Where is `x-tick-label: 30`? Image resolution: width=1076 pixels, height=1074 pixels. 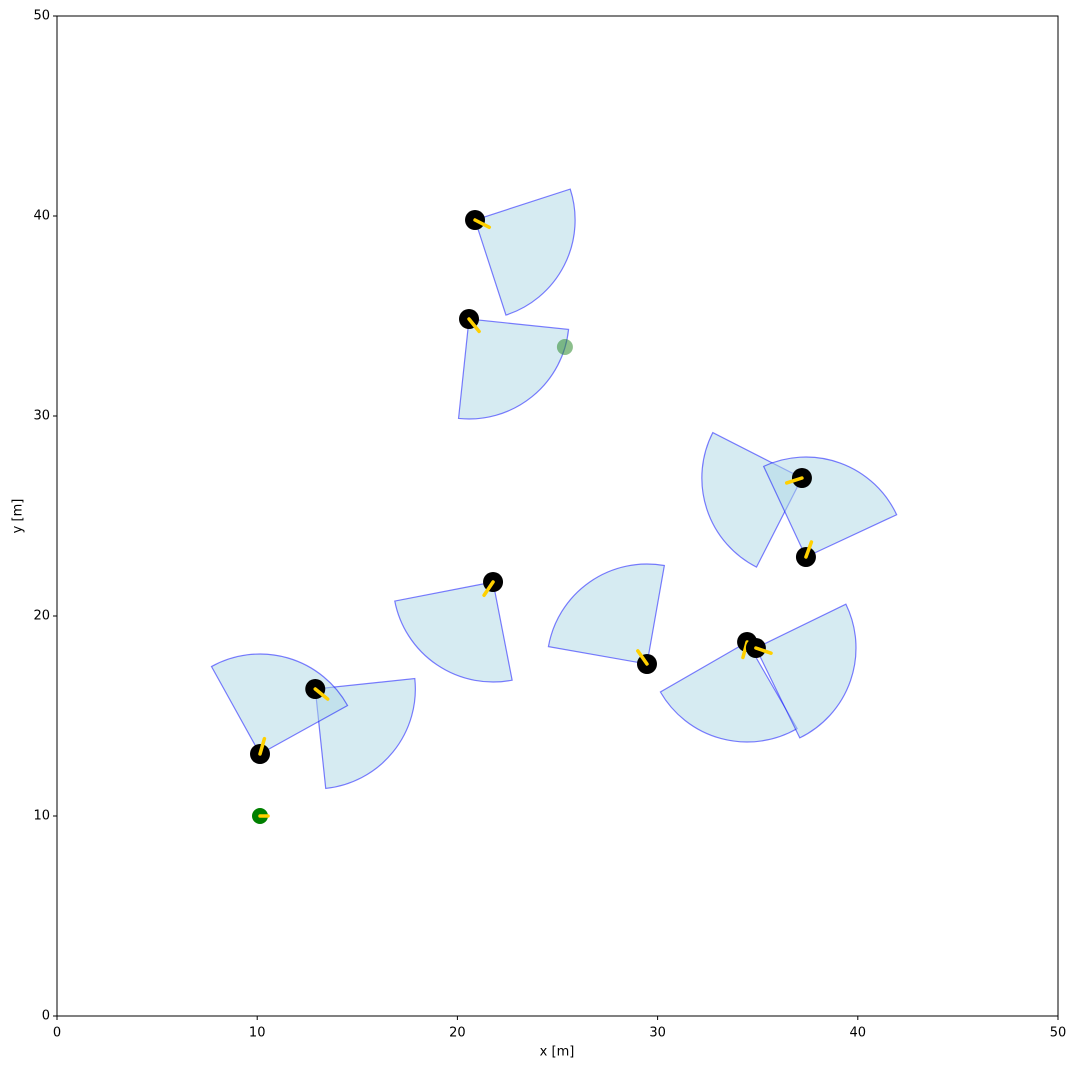
x-tick-label: 30 is located at coordinates (657, 1033).